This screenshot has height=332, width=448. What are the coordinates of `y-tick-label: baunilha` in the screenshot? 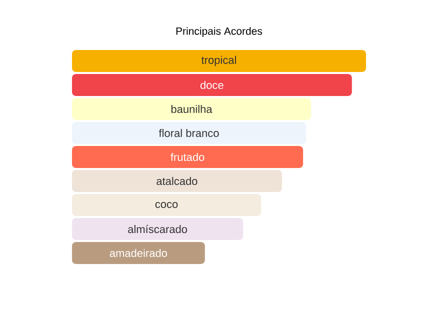 It's located at (191, 109).